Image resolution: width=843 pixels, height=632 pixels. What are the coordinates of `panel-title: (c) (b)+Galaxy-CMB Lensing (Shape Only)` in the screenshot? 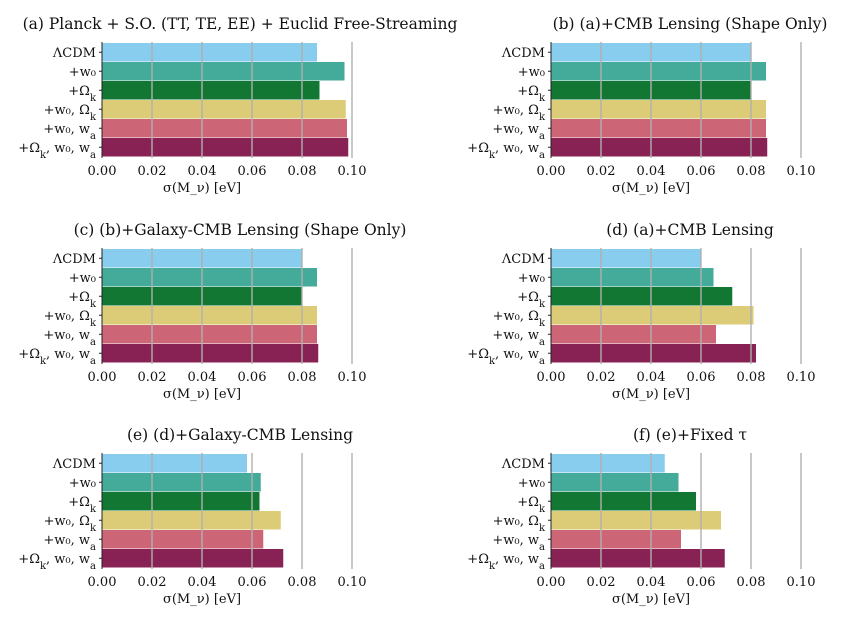 It's located at (240, 230).